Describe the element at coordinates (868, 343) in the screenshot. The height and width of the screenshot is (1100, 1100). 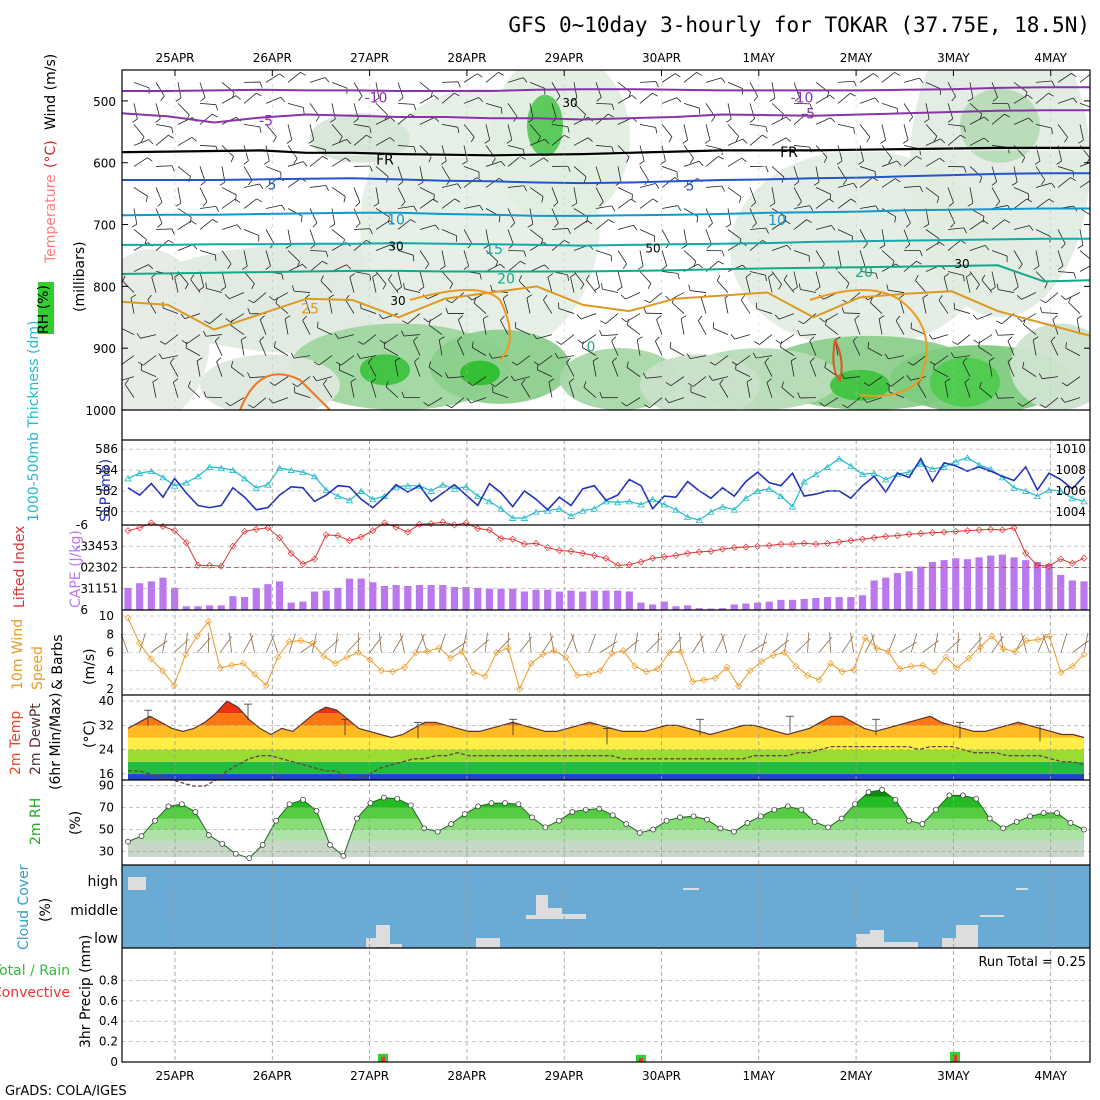
I see `warm-contour` at that location.